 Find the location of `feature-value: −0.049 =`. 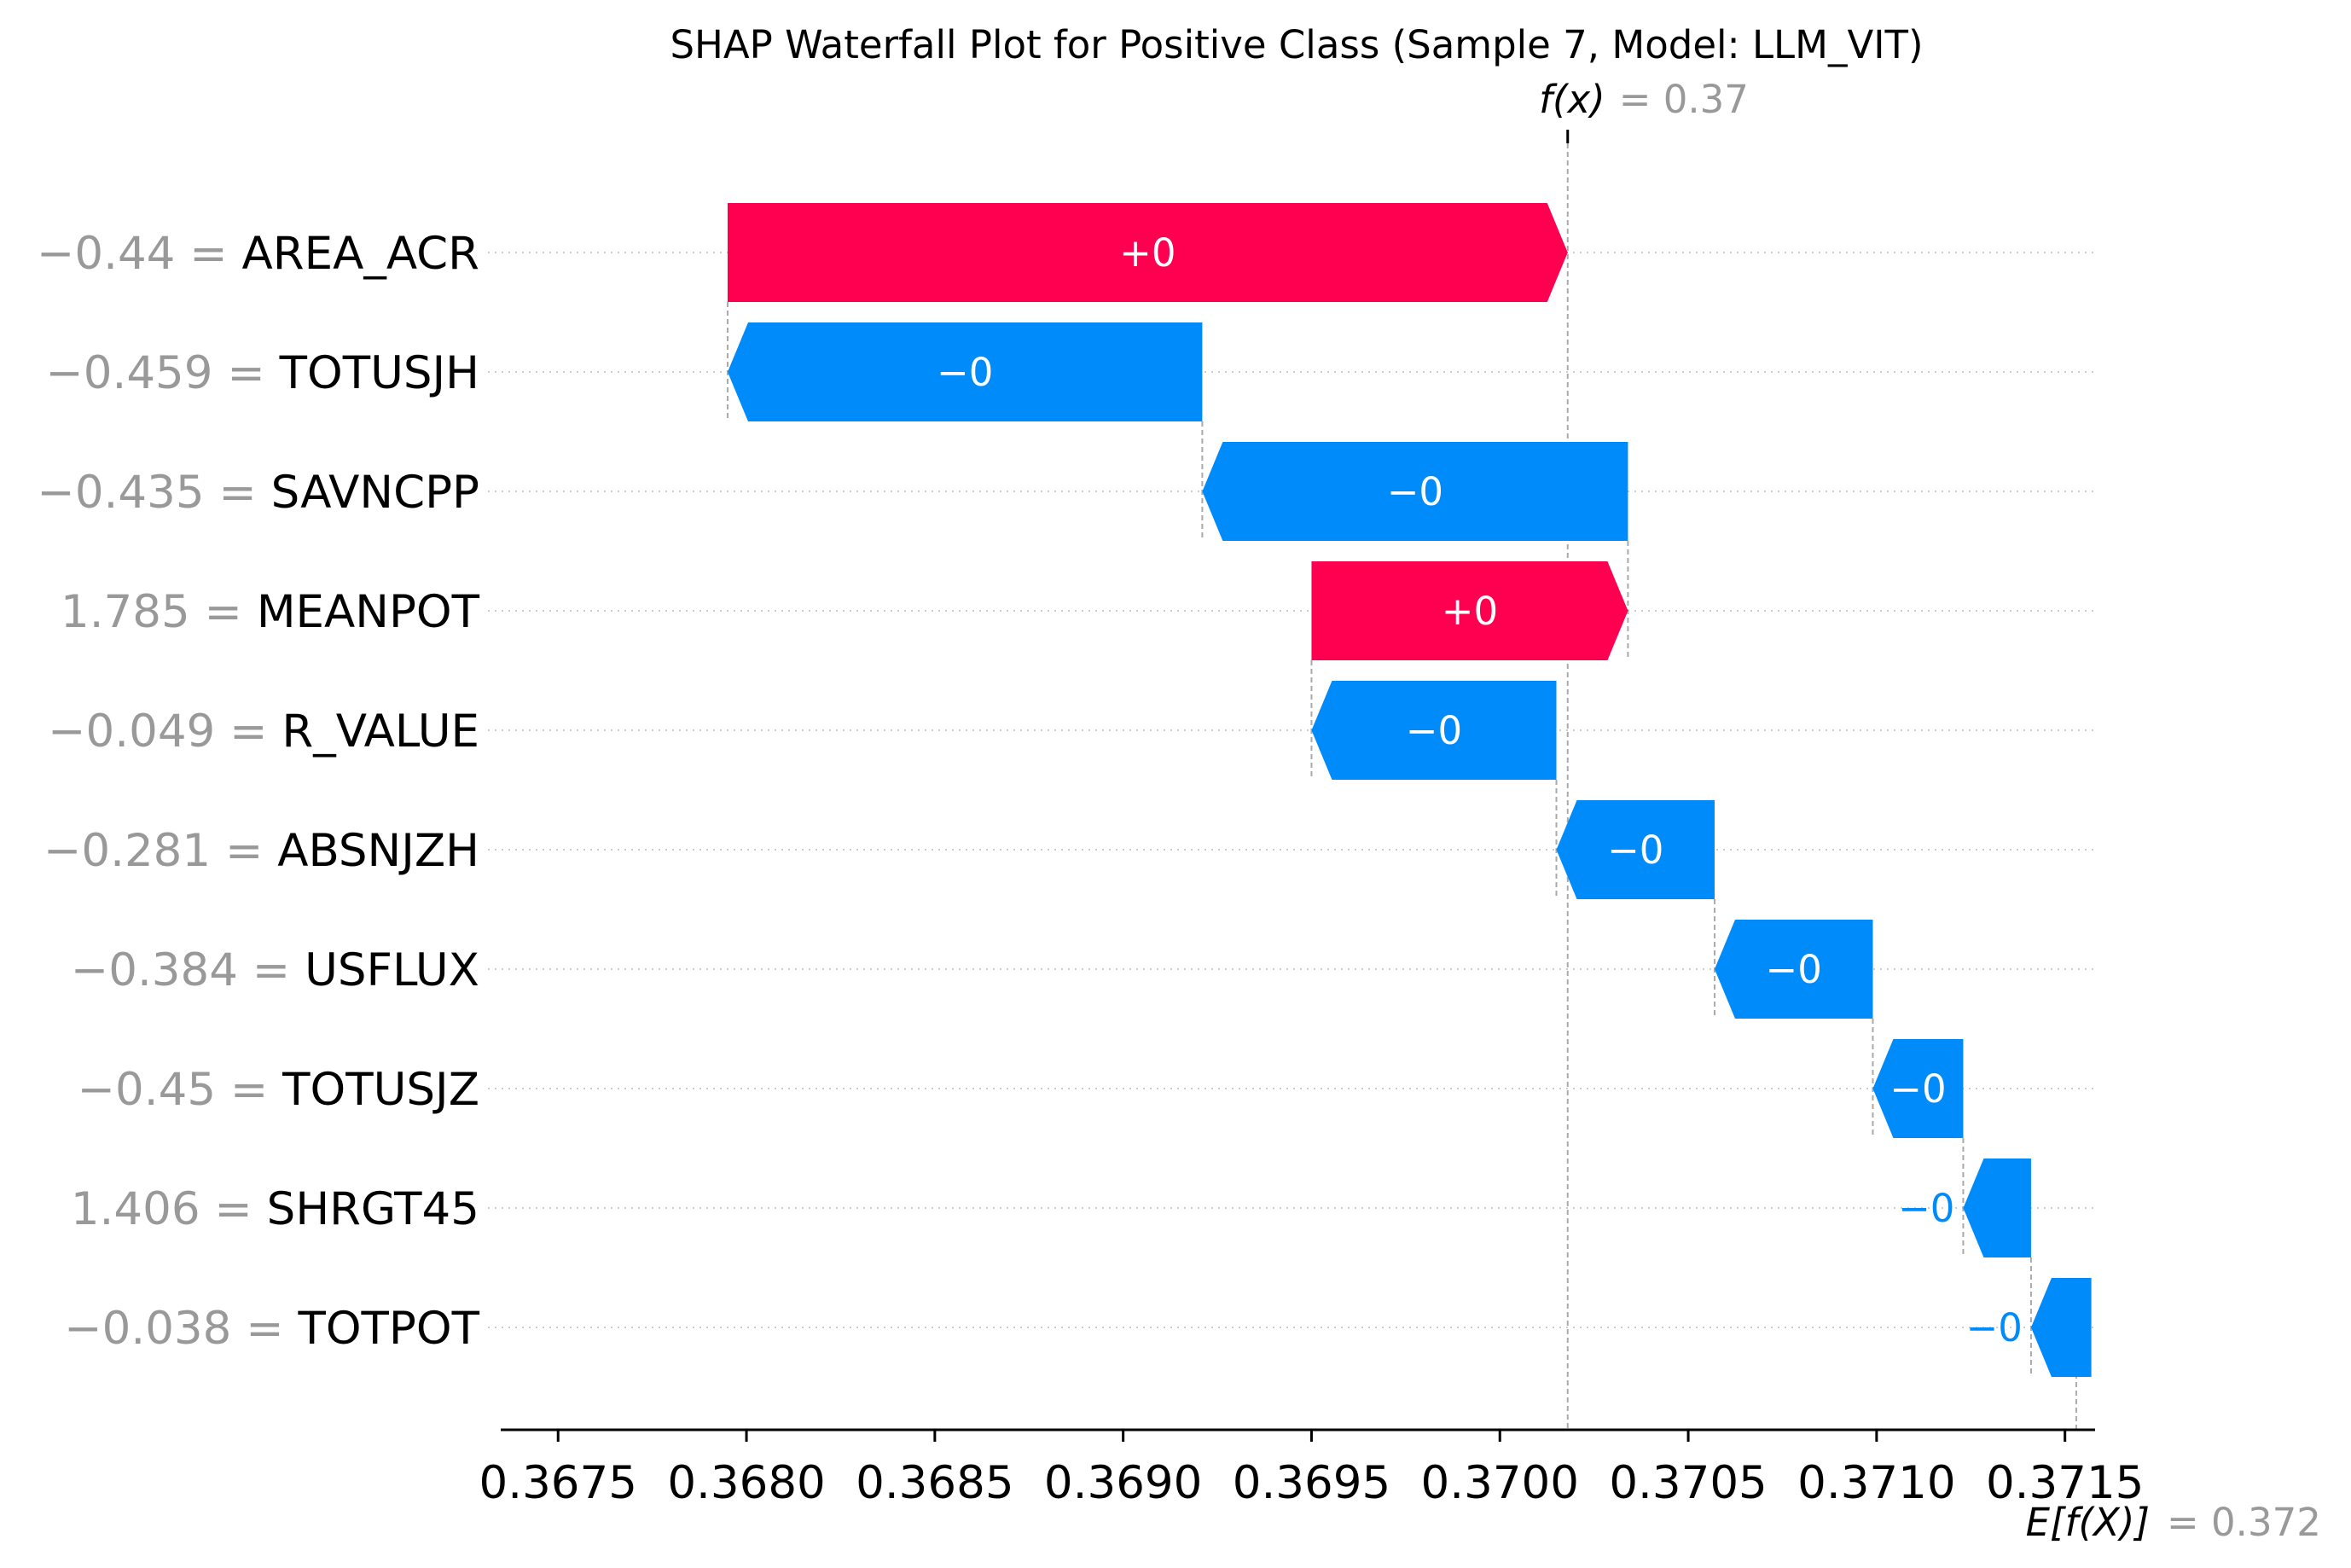

feature-value: −0.049 = is located at coordinates (165, 732).